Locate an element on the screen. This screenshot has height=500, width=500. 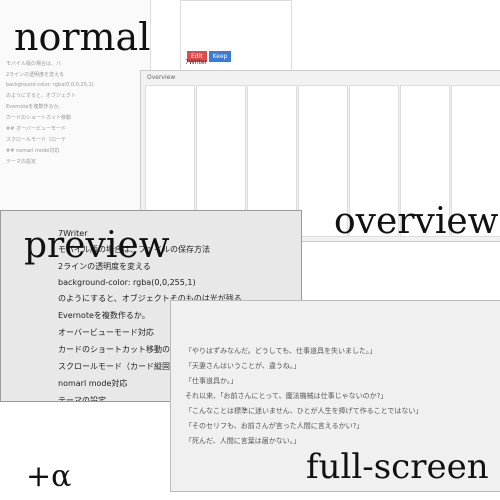
buttons: Edit Keep is located at coordinates (210, 52).